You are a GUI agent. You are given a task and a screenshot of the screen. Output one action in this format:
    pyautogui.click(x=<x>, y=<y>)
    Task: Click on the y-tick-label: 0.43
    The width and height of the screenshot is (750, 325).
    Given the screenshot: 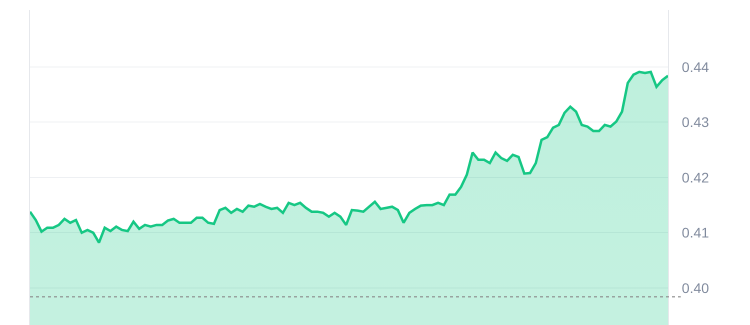 What is the action you would take?
    pyautogui.click(x=696, y=122)
    